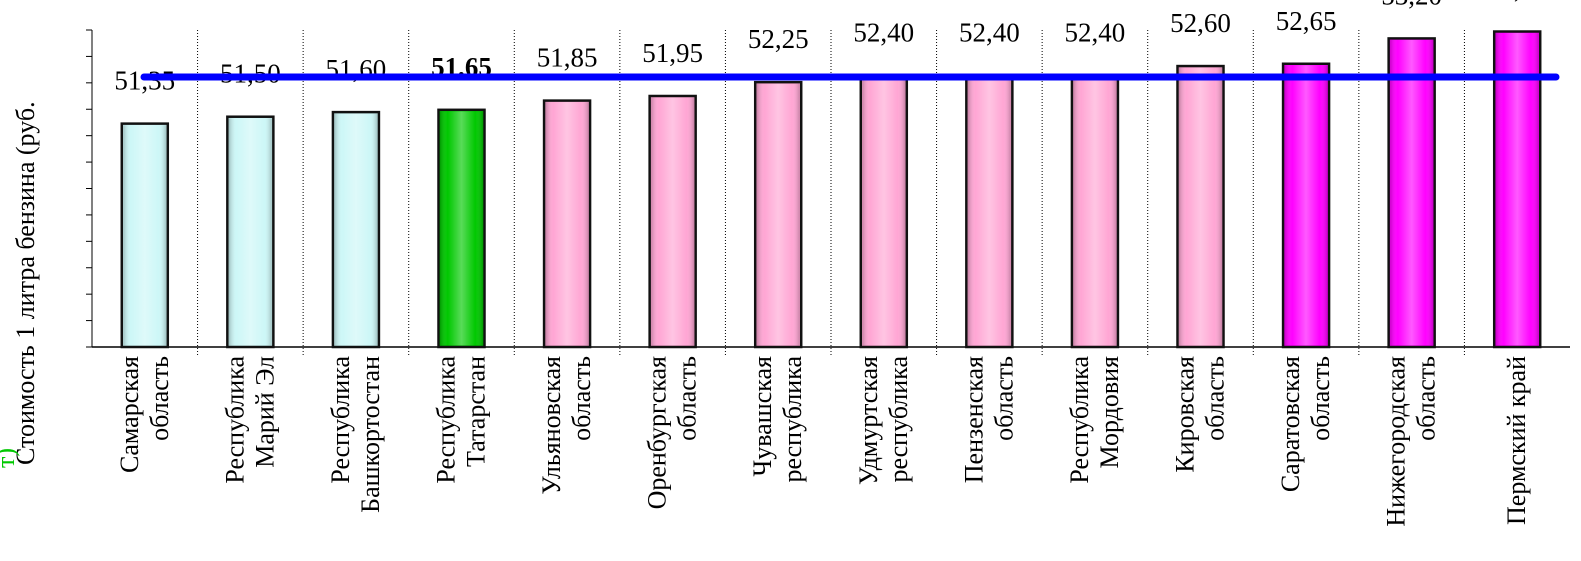 Image resolution: width=1581 pixels, height=561 pixels. What do you see at coordinates (657, 432) in the screenshot?
I see `category-label: Оренбургская` at bounding box center [657, 432].